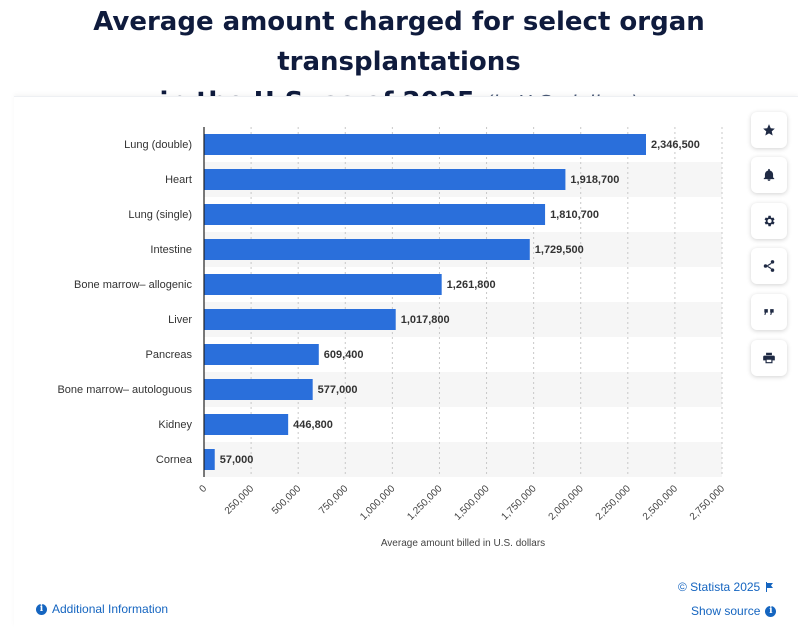 The height and width of the screenshot is (627, 798). I want to click on category-label: Lung (single), so click(160, 214).